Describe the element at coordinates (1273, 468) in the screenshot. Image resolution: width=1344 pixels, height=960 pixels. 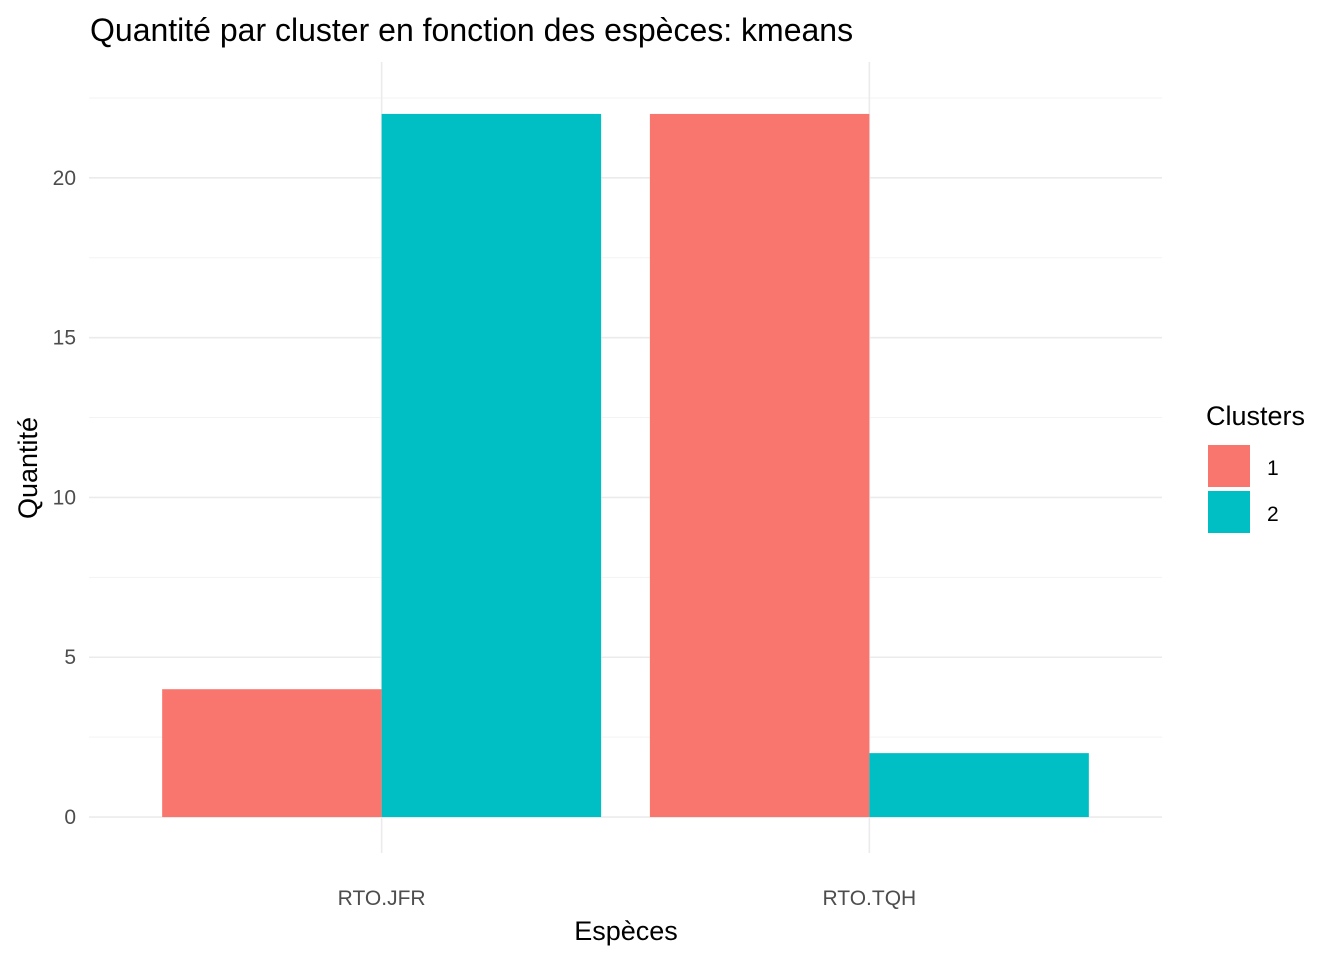
I see `legend-label-1: 1` at that location.